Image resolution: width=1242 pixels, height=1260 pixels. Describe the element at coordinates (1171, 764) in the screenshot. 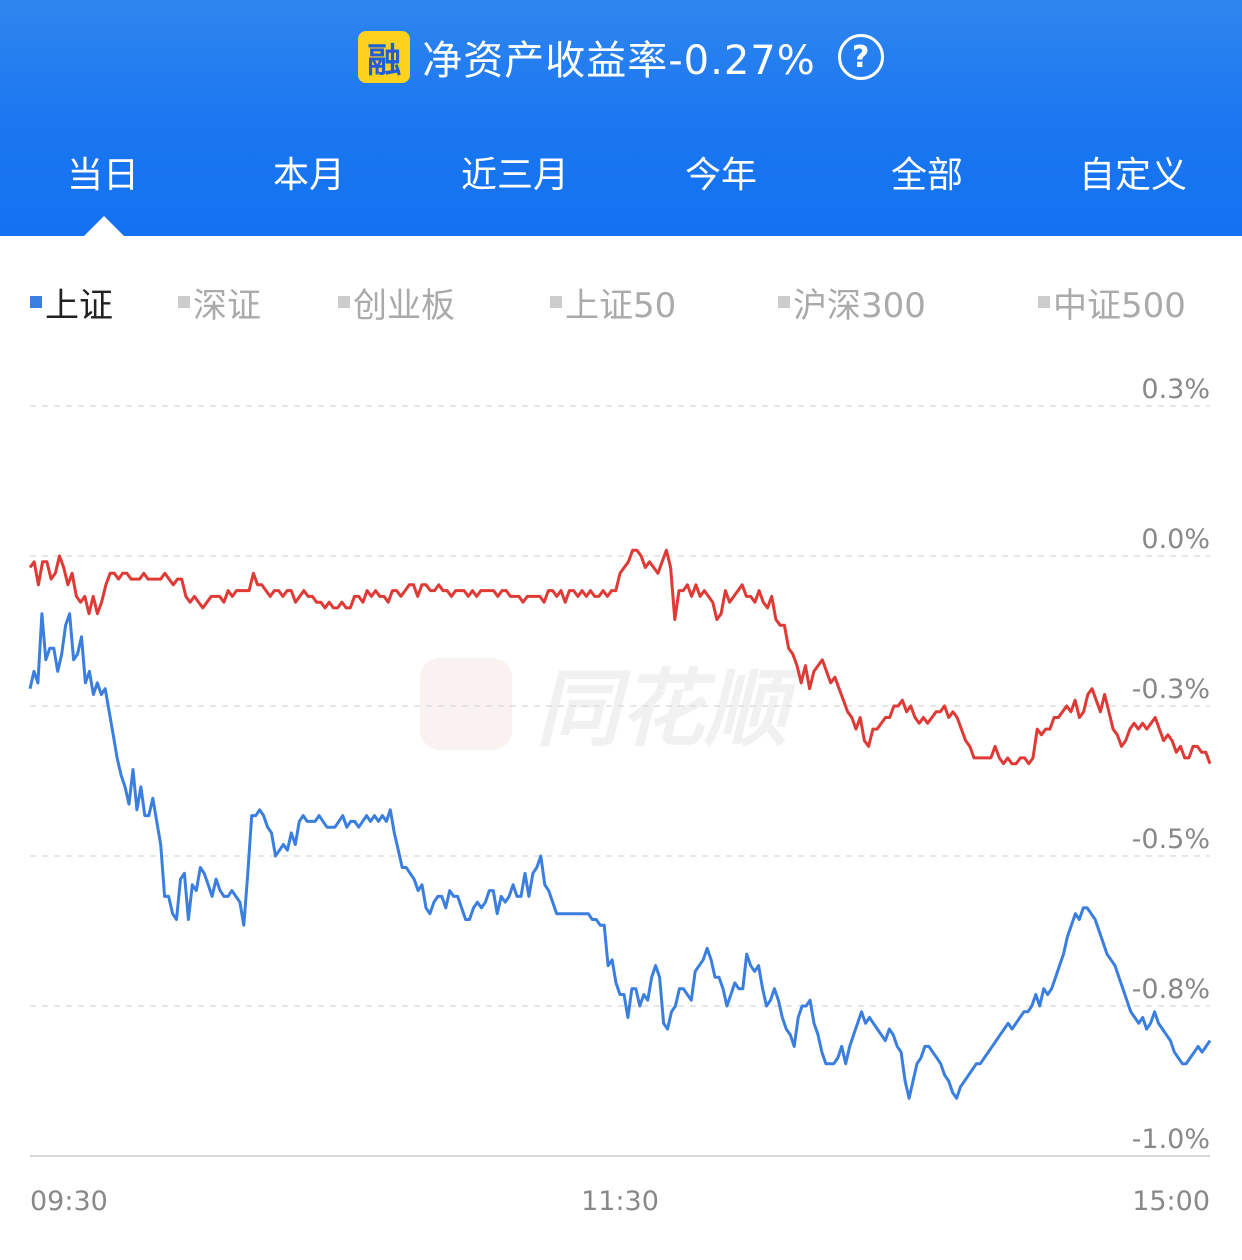

I see `y-axis-labels: 0.3% 0.0% -0.3% -0.5% -0.8% -1.0%` at that location.